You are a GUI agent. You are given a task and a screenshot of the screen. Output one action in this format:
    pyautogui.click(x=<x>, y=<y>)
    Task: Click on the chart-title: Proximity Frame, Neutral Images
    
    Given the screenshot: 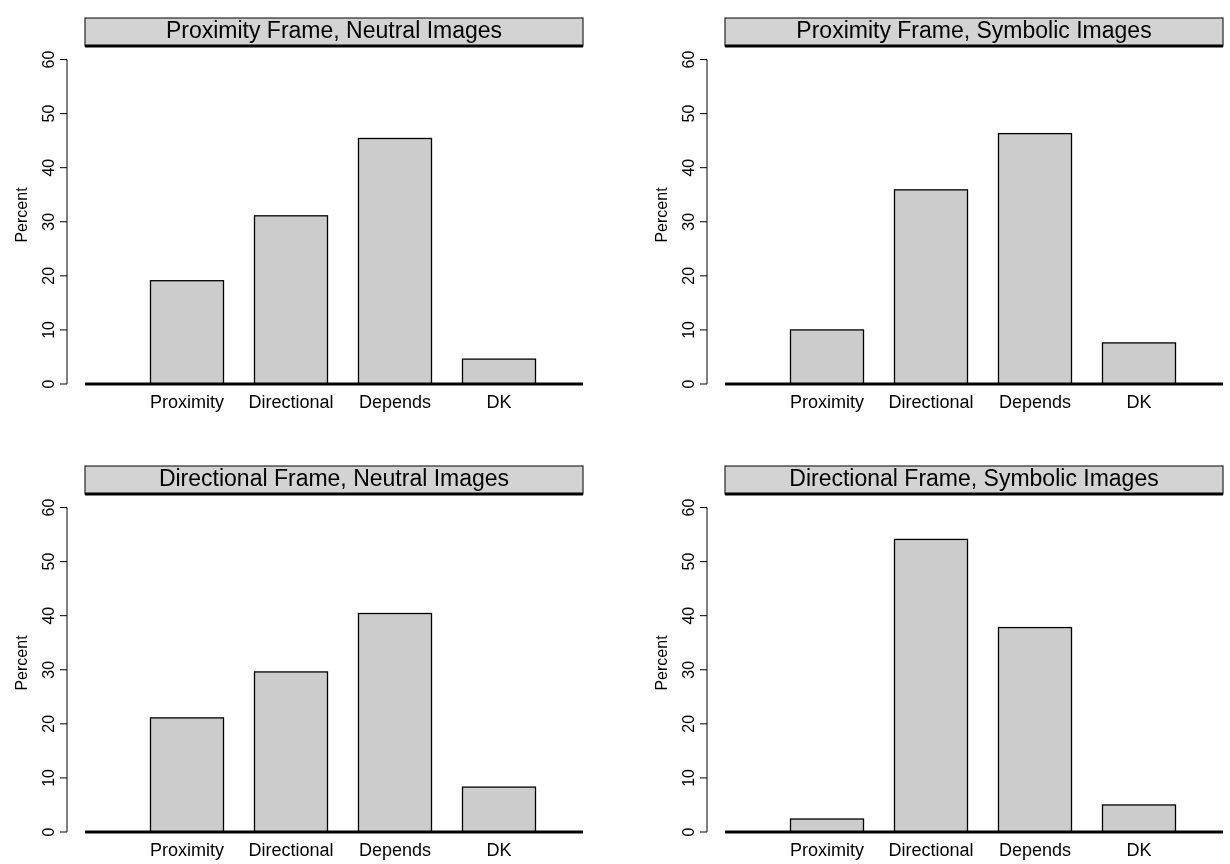 What is the action you would take?
    pyautogui.click(x=334, y=30)
    